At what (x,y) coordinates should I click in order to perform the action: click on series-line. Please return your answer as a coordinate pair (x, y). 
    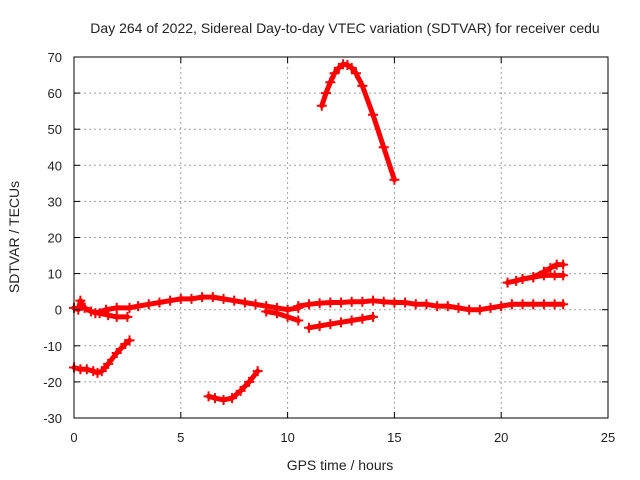
    Looking at the image, I should click on (282, 316).